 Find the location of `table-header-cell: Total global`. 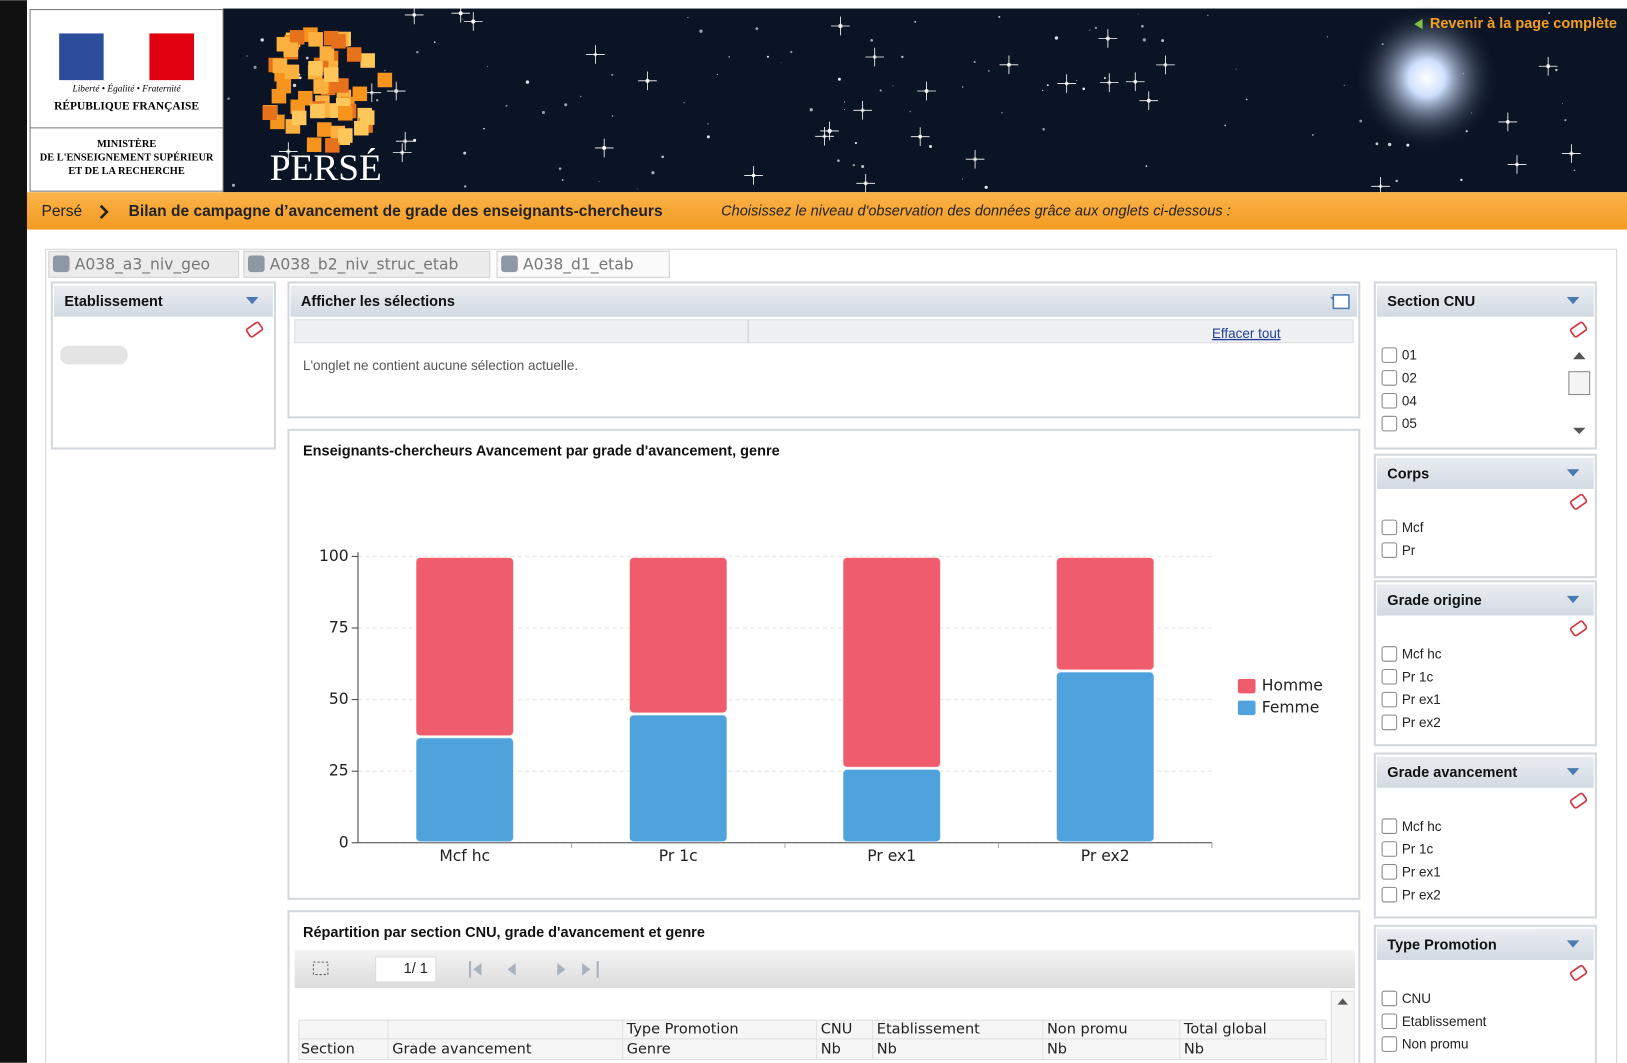

table-header-cell: Total global is located at coordinates (1225, 1030).